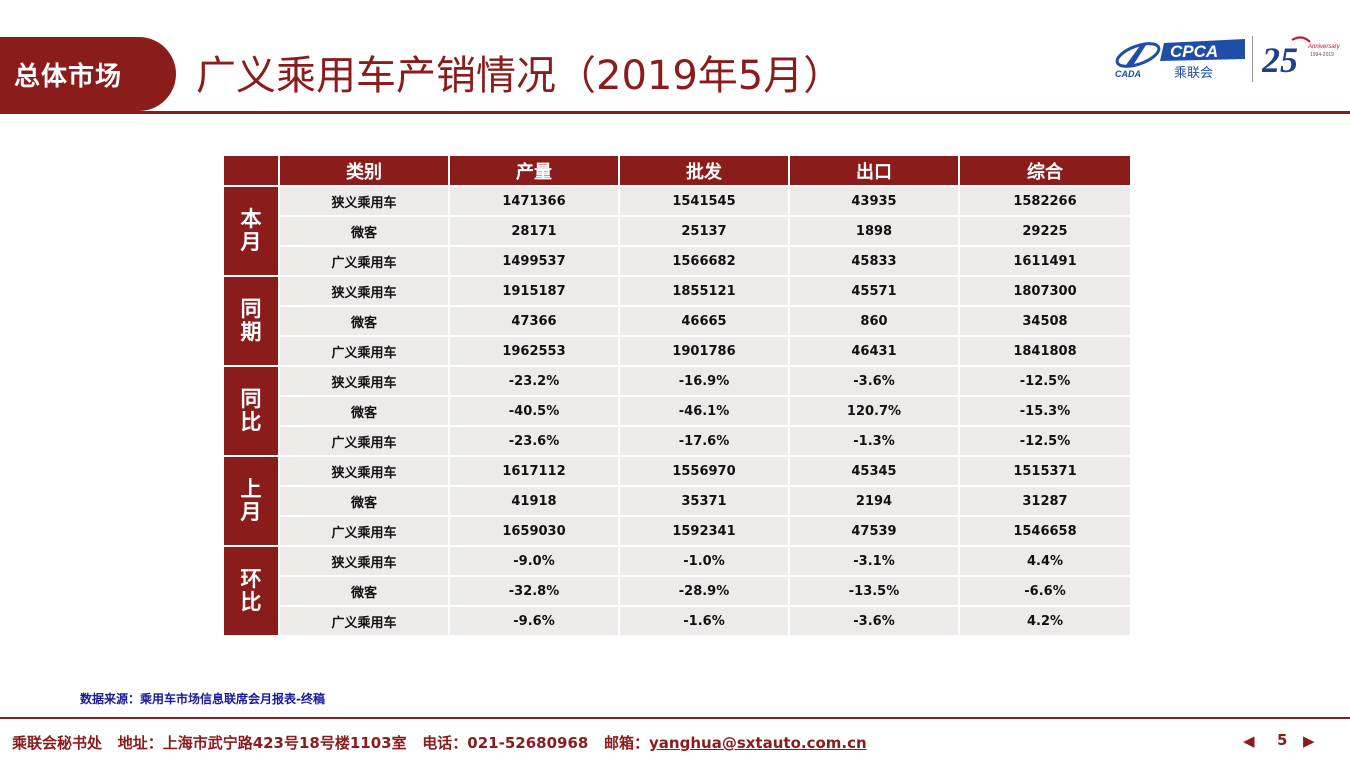  I want to click on cell-production: -40.5%, so click(534, 411).